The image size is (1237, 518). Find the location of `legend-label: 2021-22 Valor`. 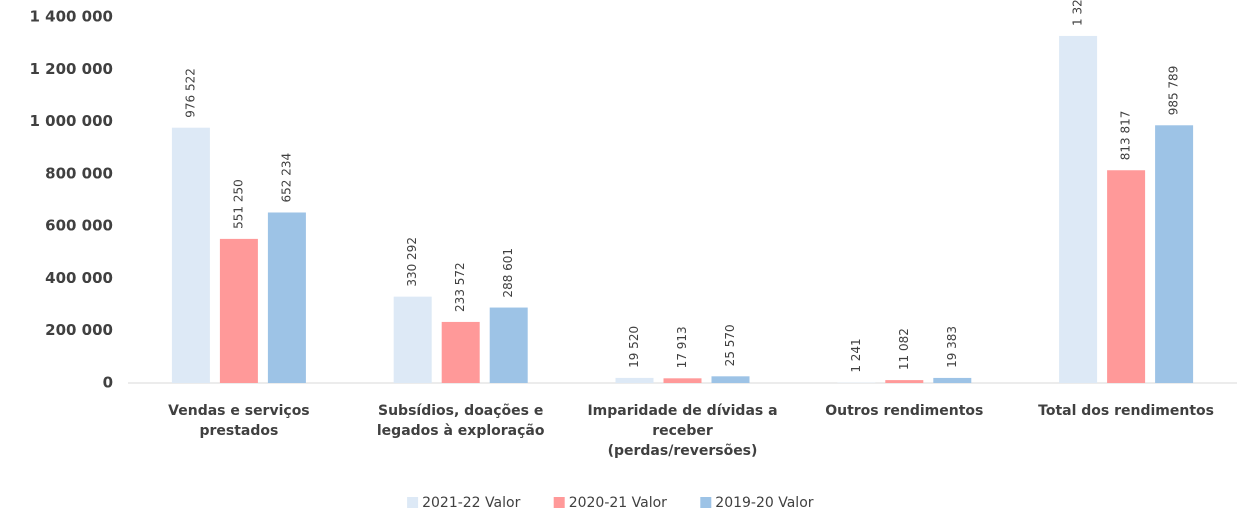

legend-label: 2021-22 Valor is located at coordinates (471, 503).